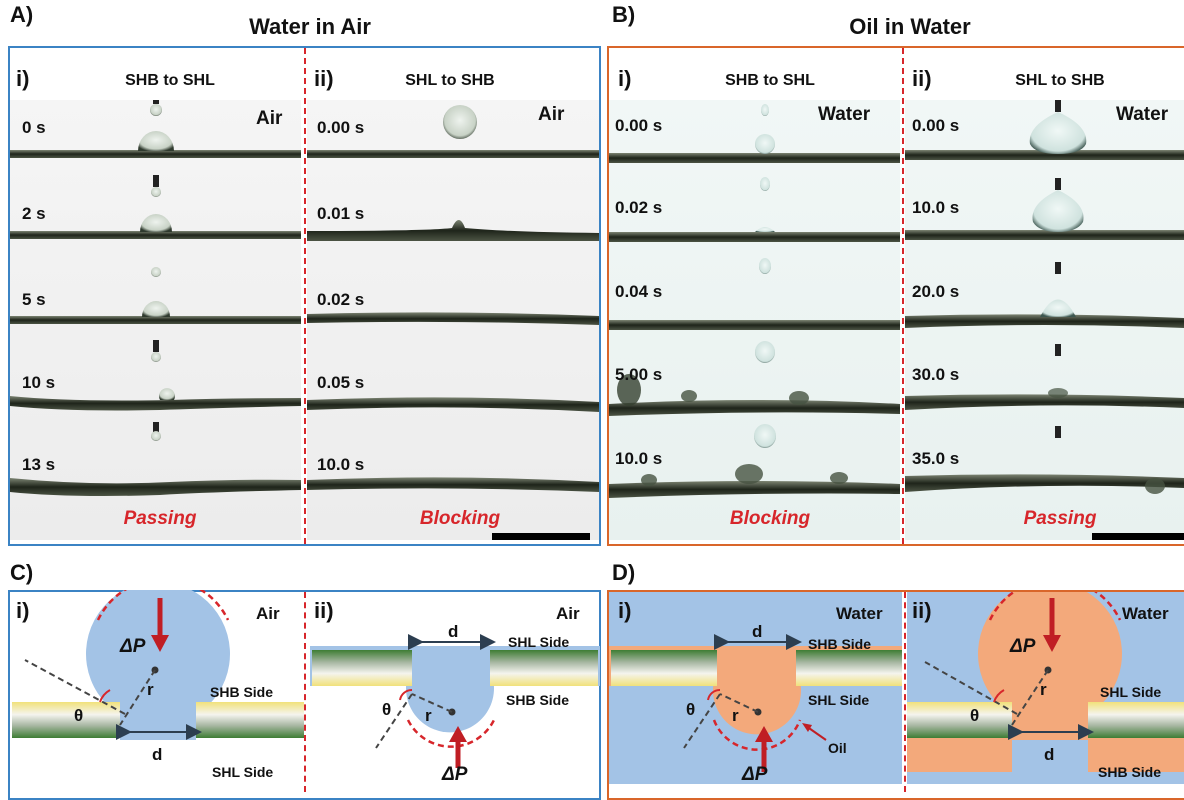  I want to click on panel-c-ii-theta: θ, so click(387, 709).